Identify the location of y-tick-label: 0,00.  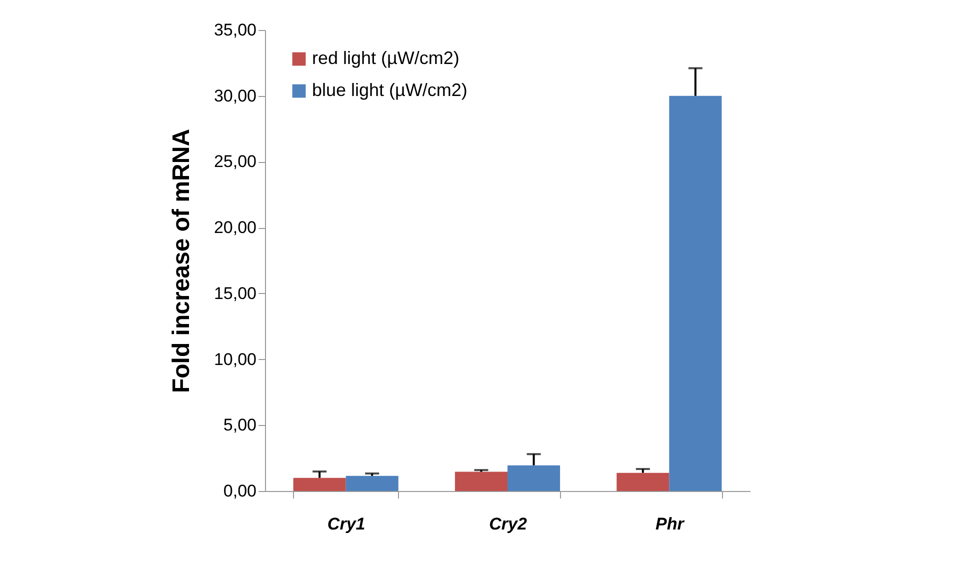
(239, 491).